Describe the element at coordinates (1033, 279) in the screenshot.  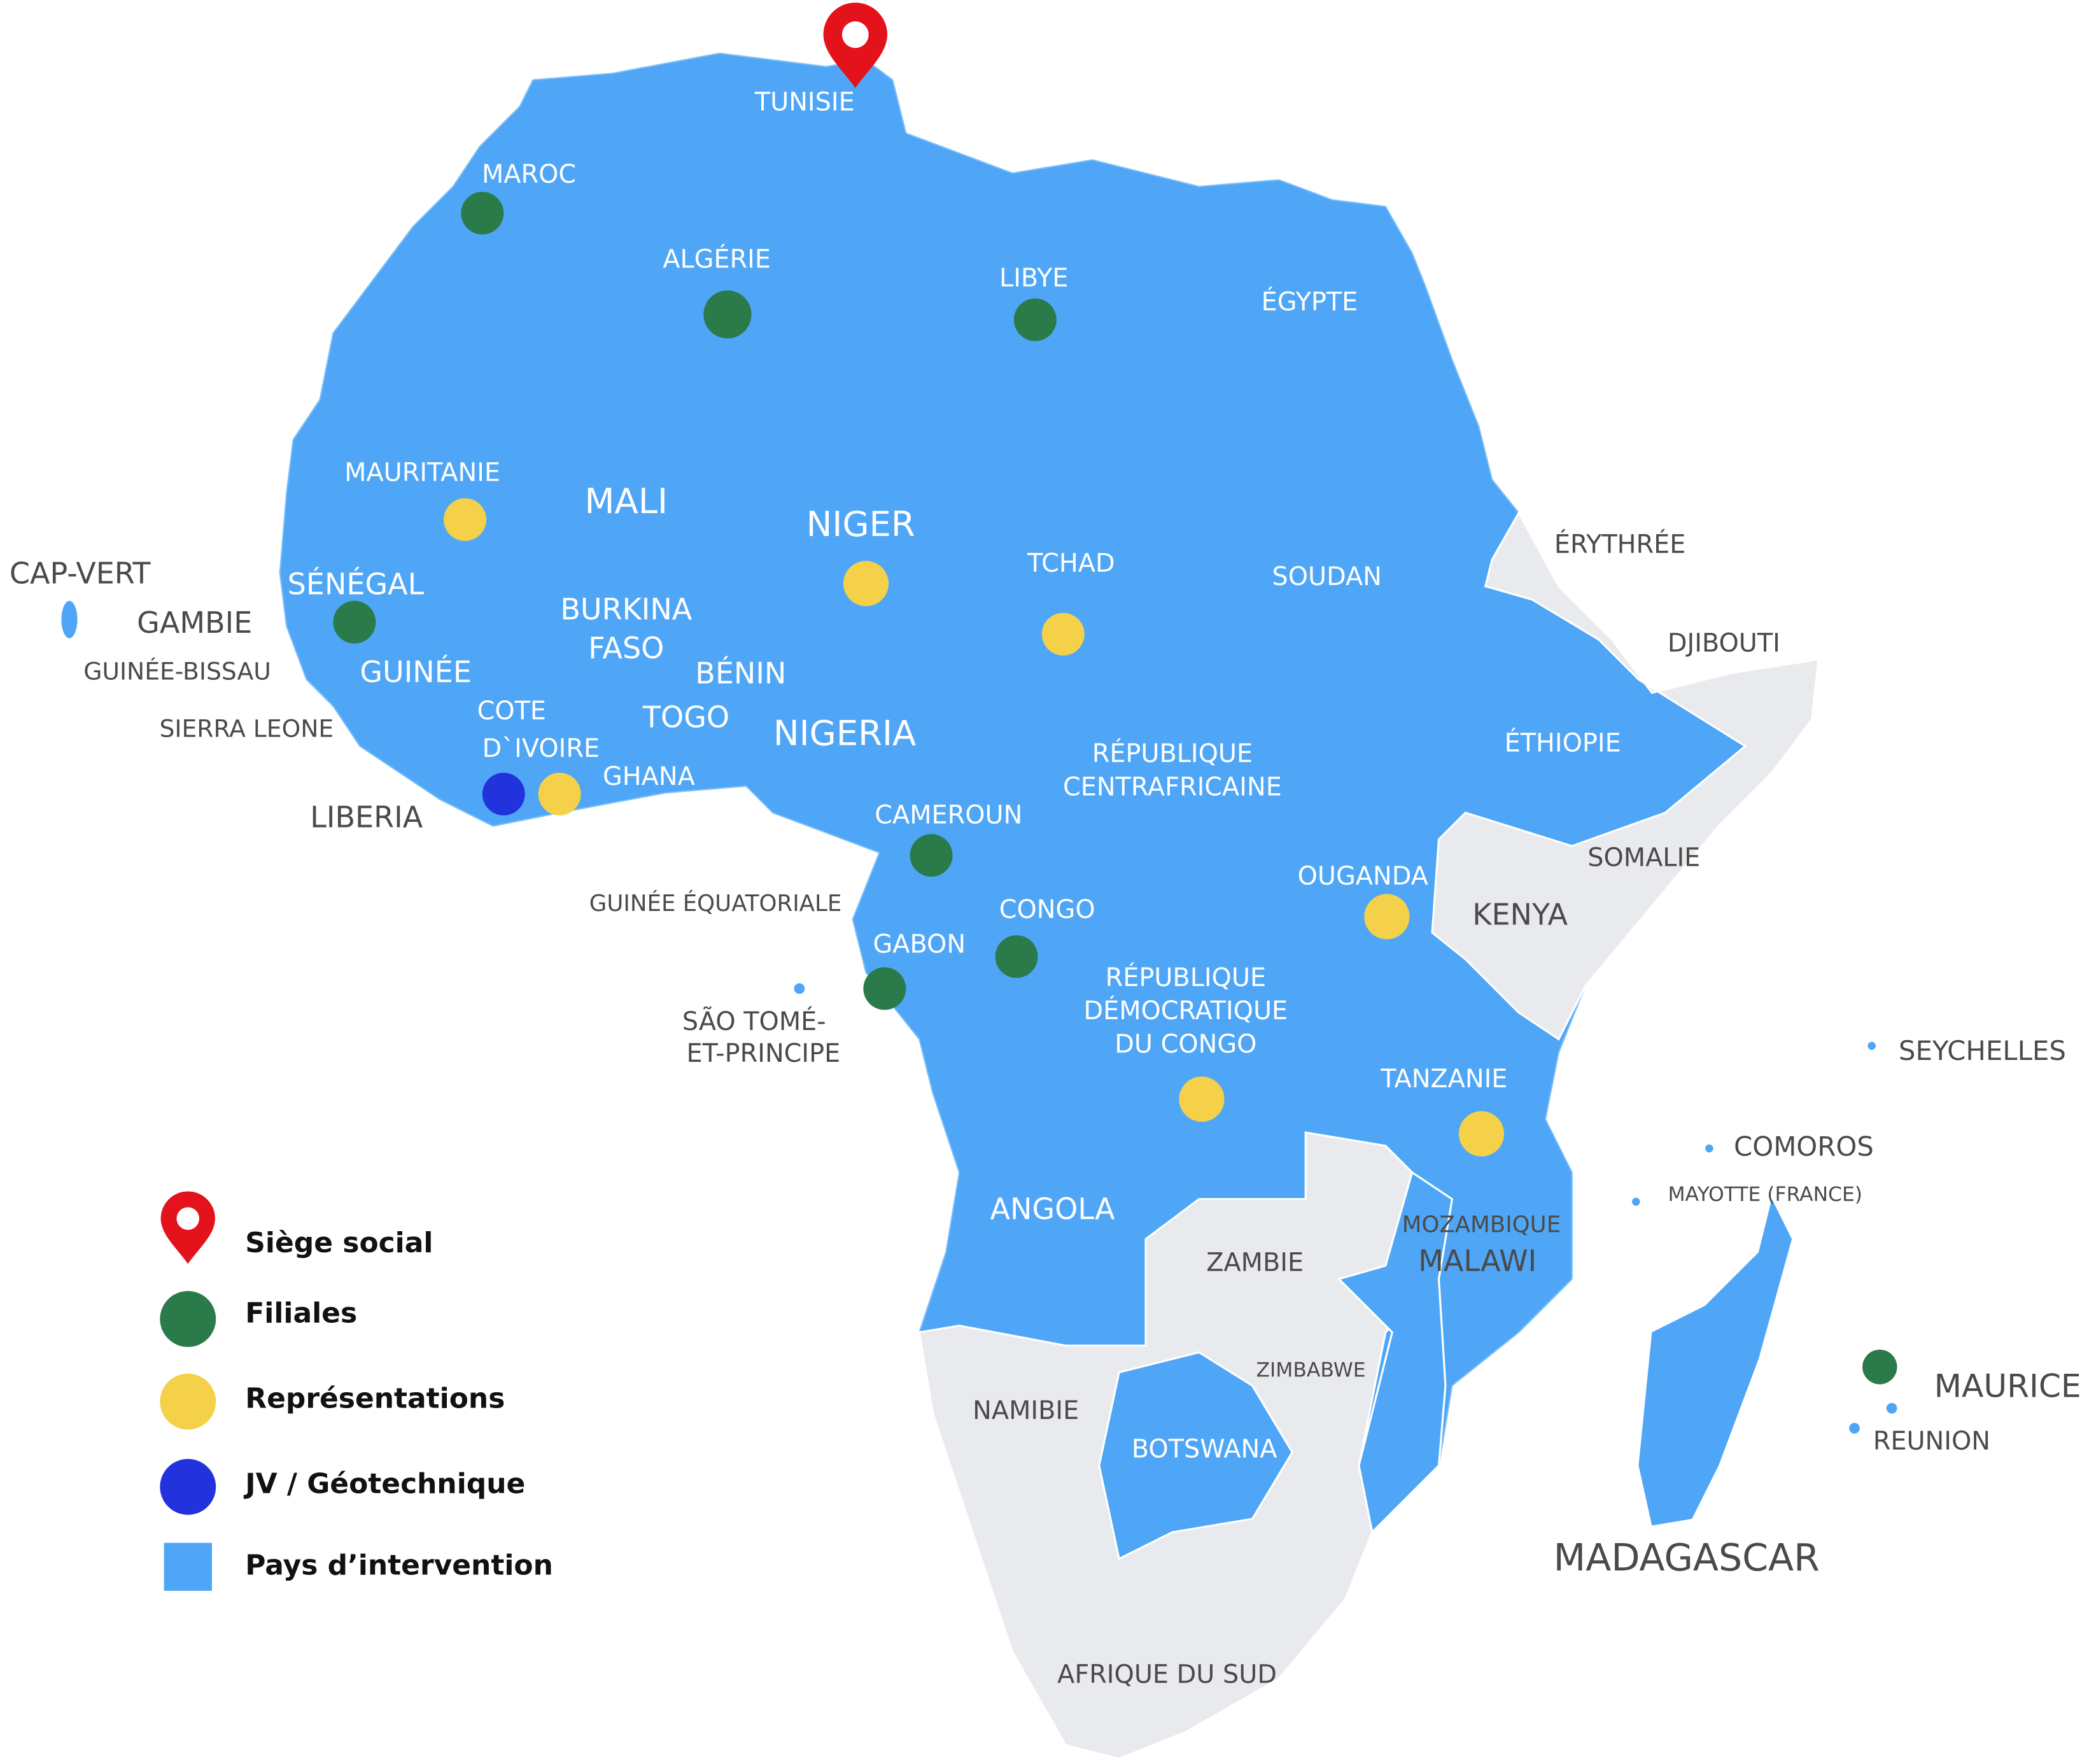
I see `country-label: LIBYE` at that location.